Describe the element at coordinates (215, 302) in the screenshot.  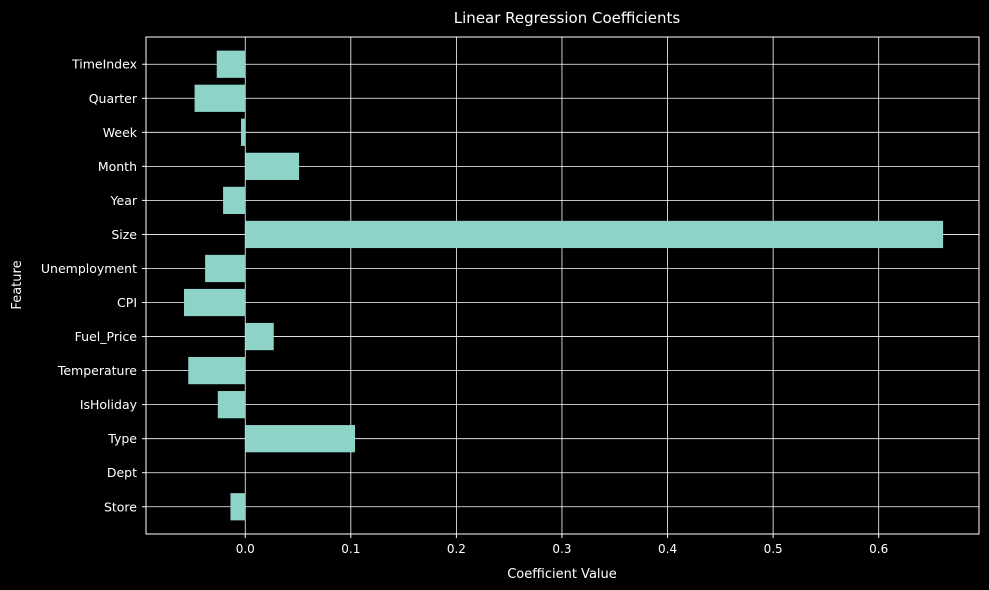
I see `bar-cpi` at that location.